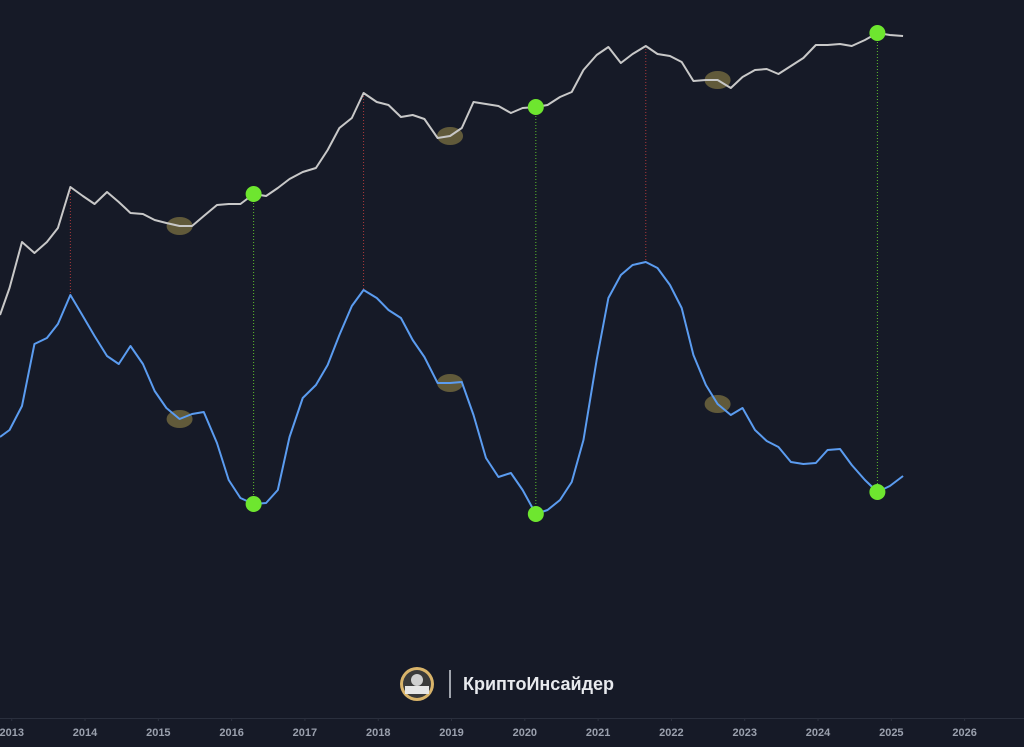  Describe the element at coordinates (305, 733) in the screenshot. I see `x-tick-label: 2017` at that location.